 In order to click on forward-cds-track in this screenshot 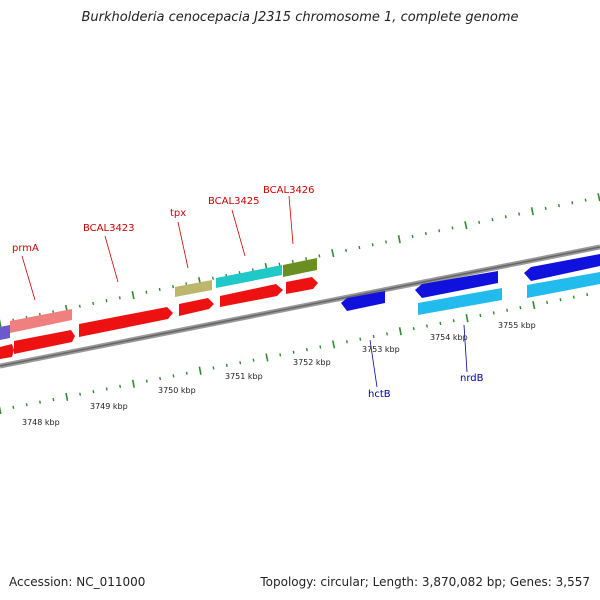, I will do `click(159, 318)`.